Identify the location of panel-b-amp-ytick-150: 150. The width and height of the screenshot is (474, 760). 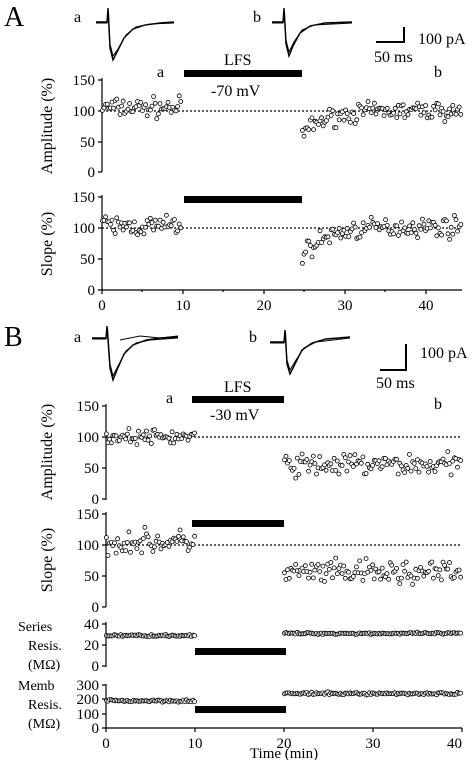
(88, 407).